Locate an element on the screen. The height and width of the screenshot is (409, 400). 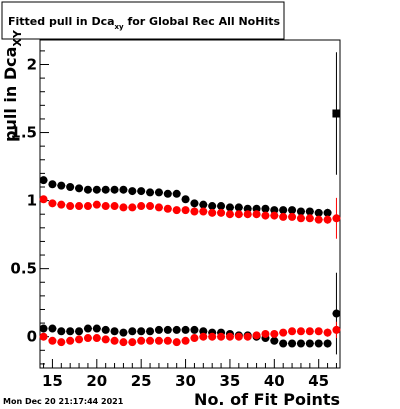
y-tick-label: 0.5 is located at coordinates (23, 269).